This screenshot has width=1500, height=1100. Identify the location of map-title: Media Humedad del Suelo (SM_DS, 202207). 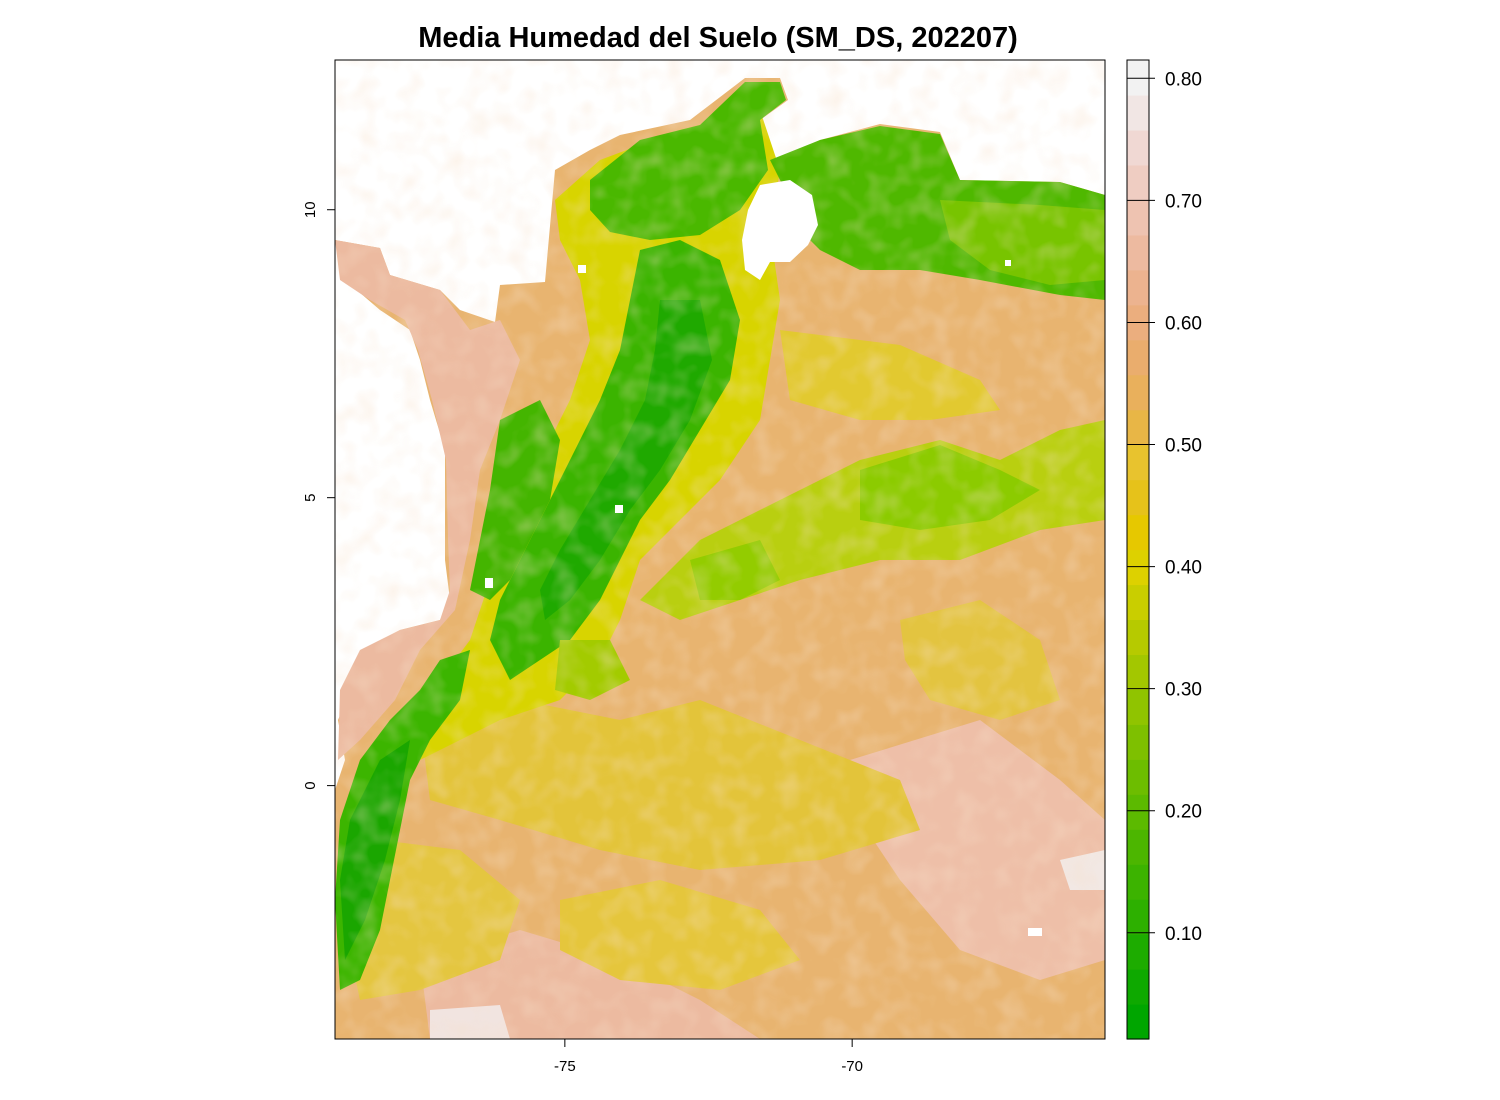
(718, 38).